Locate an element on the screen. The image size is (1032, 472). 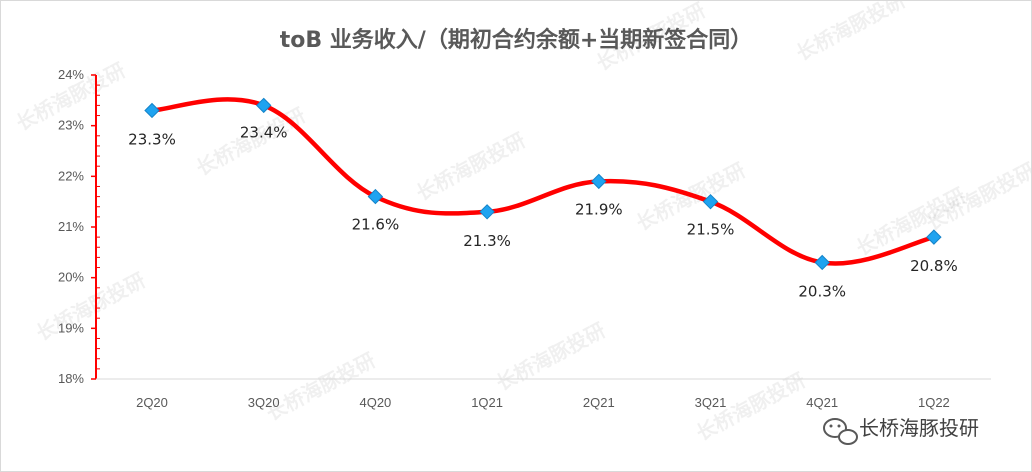
data-label: 21.3% is located at coordinates (487, 241).